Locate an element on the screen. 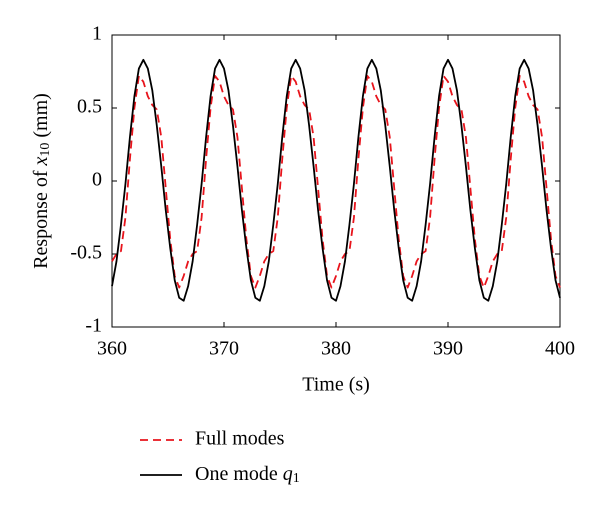  x-tick-label: 380 is located at coordinates (336, 349).